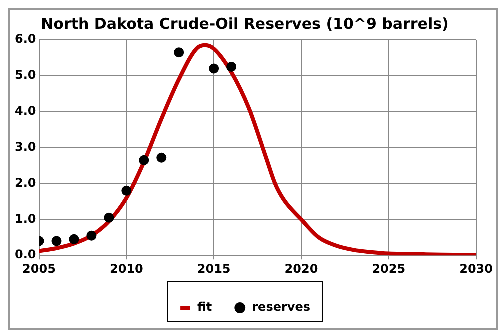  Describe the element at coordinates (25, 147) in the screenshot. I see `y-tick-label: 3.0` at that location.